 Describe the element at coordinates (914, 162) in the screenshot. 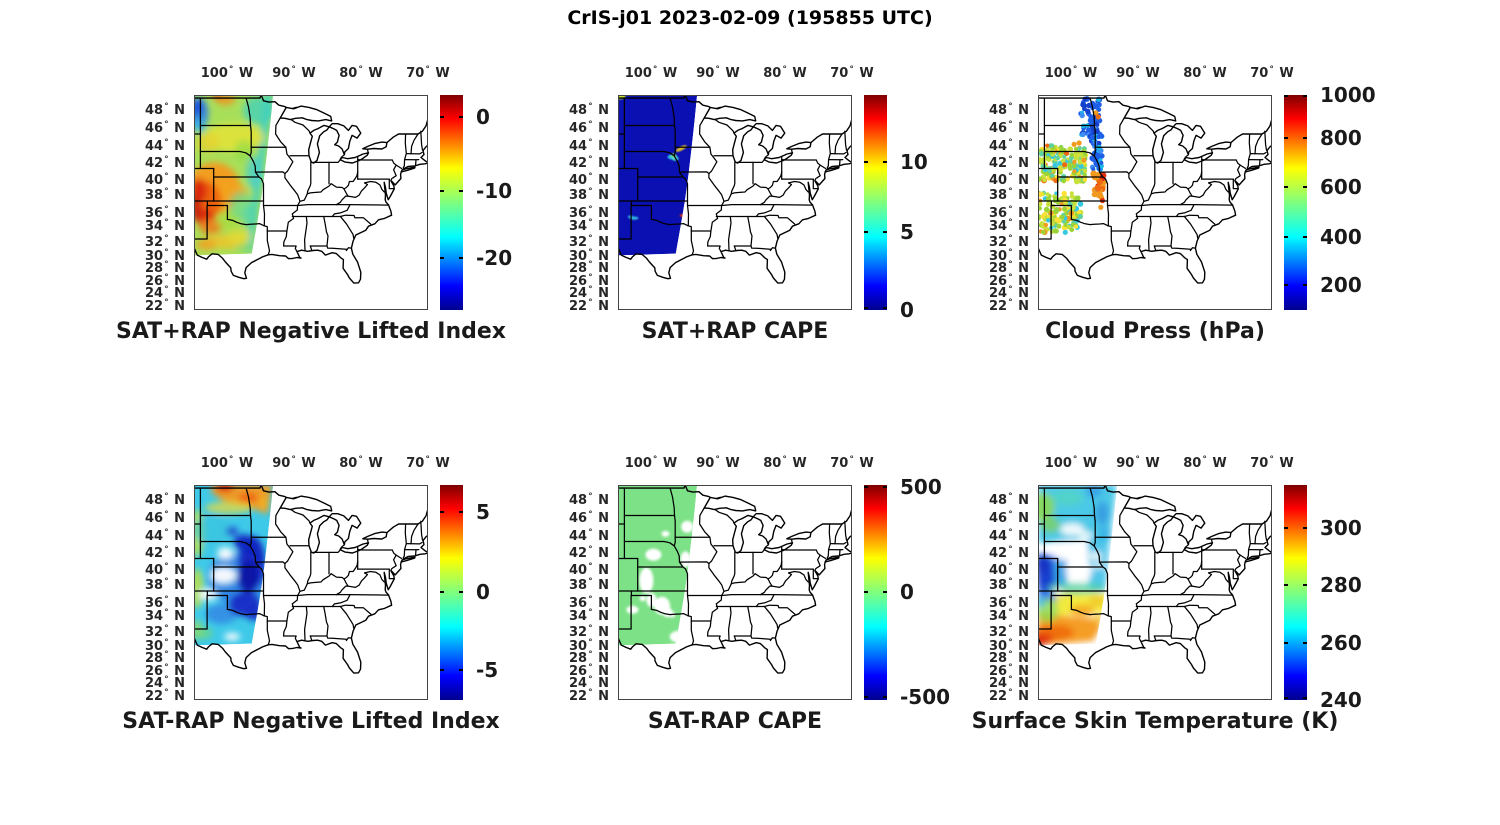

I see `colorbar-tick-label: 10` at that location.